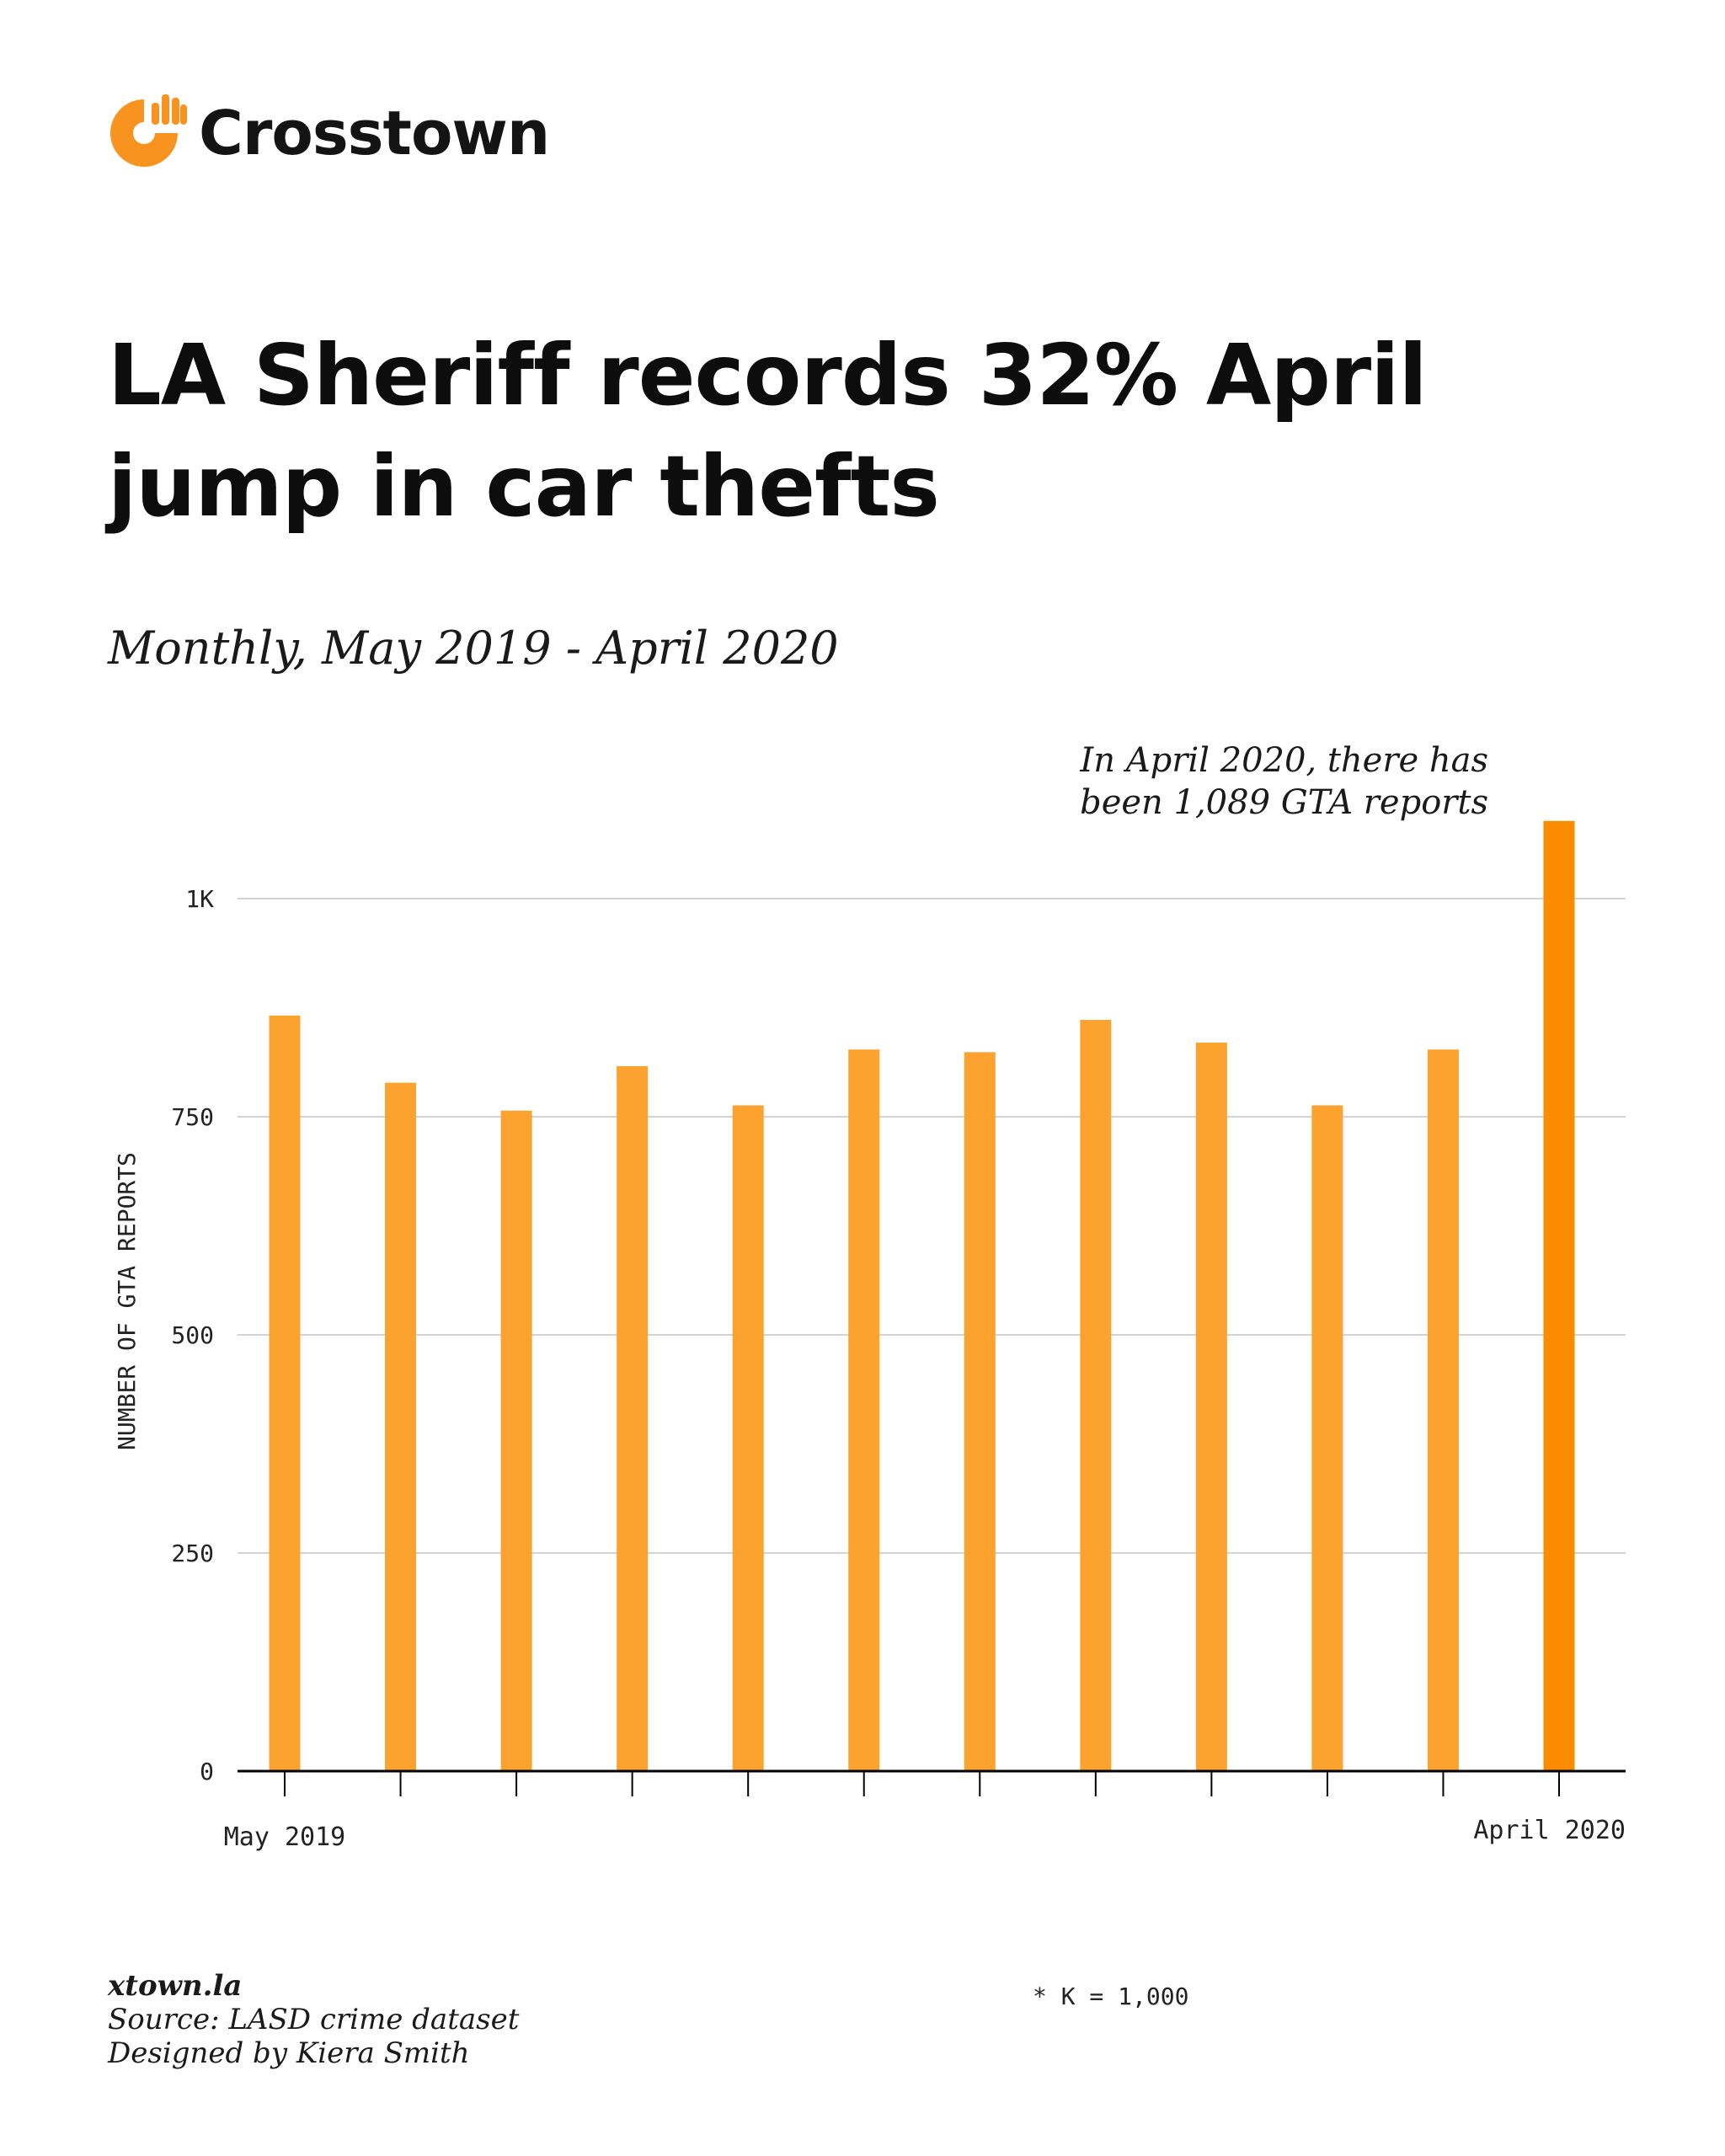 Image resolution: width=1725 pixels, height=2156 pixels. I want to click on y-tick-label: 1K, so click(199, 899).